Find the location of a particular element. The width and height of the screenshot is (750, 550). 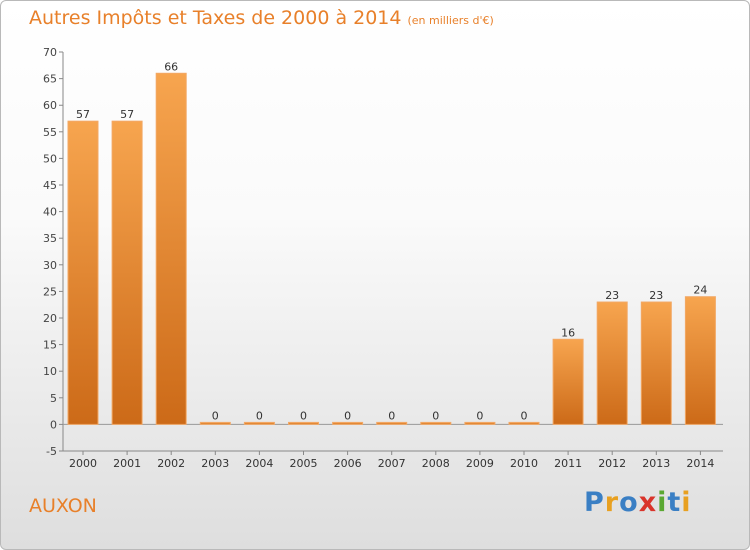

logo-letter: x is located at coordinates (648, 502).